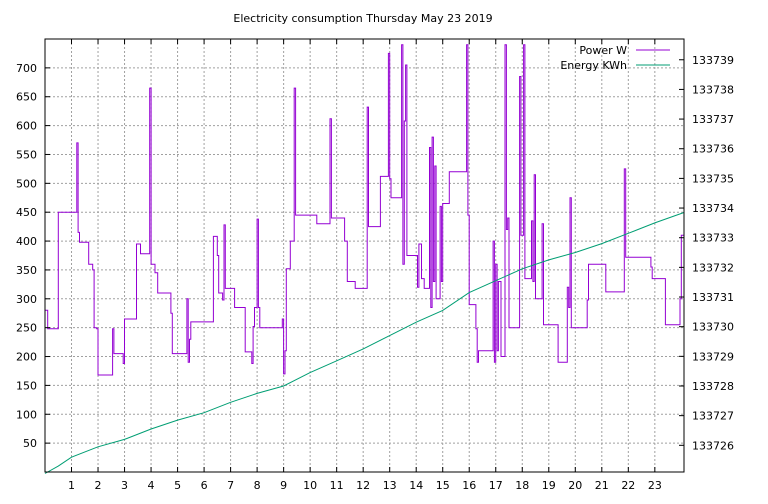 The height and width of the screenshot is (504, 768). Describe the element at coordinates (713, 386) in the screenshot. I see `y2-tick-label: 133728` at that location.